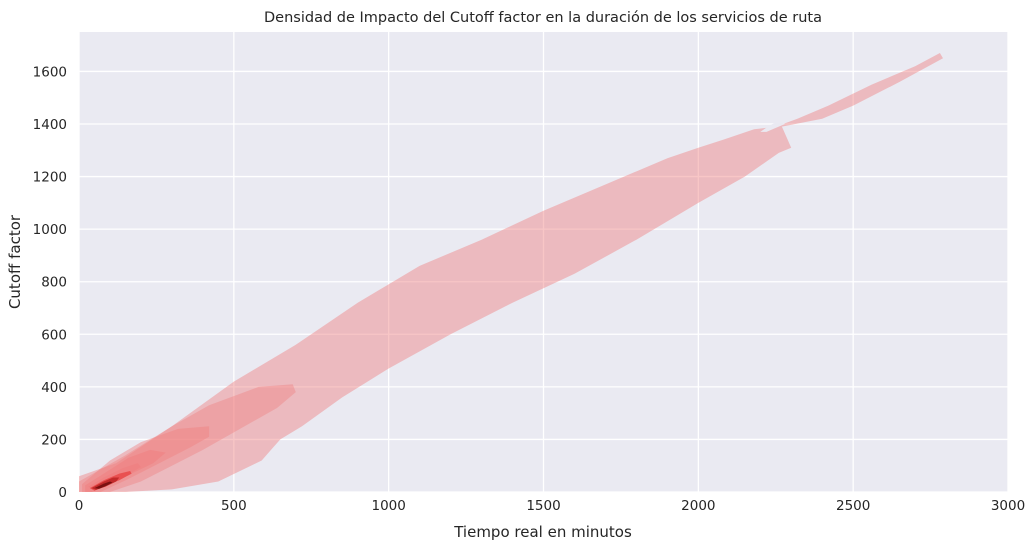 The image size is (1034, 550). What do you see at coordinates (50, 72) in the screenshot?
I see `y-tick-label: 1600` at bounding box center [50, 72].